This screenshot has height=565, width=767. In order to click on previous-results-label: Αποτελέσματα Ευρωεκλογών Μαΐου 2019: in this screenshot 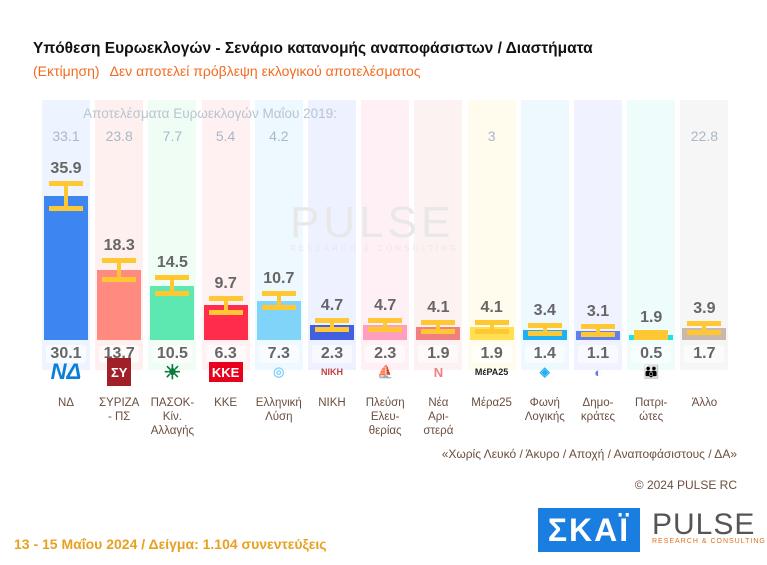, I will do `click(210, 113)`.